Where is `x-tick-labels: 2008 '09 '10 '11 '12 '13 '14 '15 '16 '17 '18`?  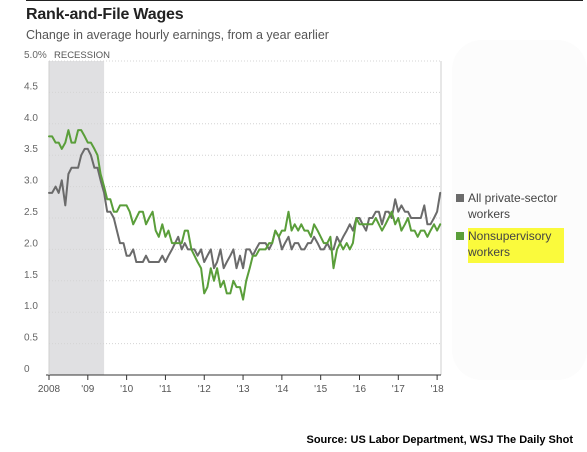
x-tick-labels: 2008 '09 '10 '11 '12 '13 '14 '15 '16 '17 '18 is located at coordinates (241, 389).